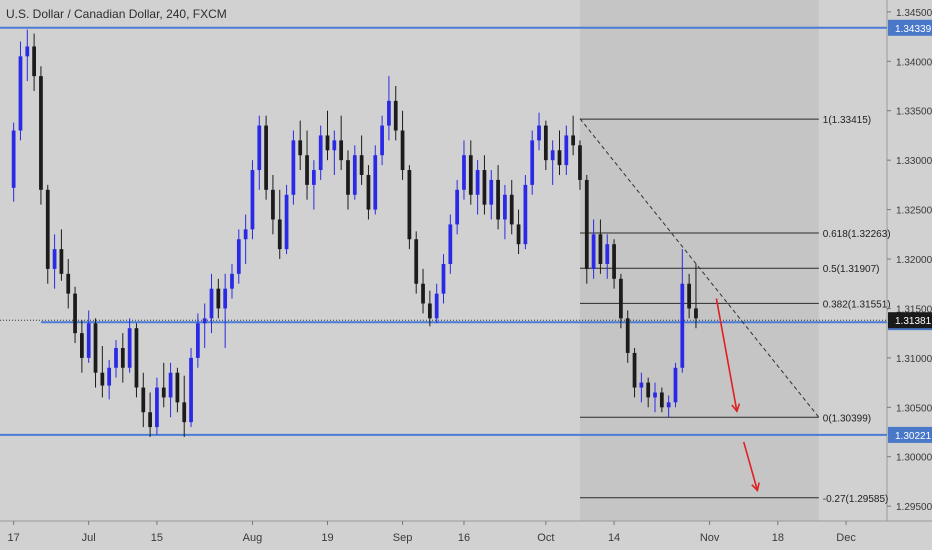  What do you see at coordinates (116, 14) in the screenshot?
I see `chart-title: U.S. Dollar / Canadian Dollar, 240, FXCM` at bounding box center [116, 14].